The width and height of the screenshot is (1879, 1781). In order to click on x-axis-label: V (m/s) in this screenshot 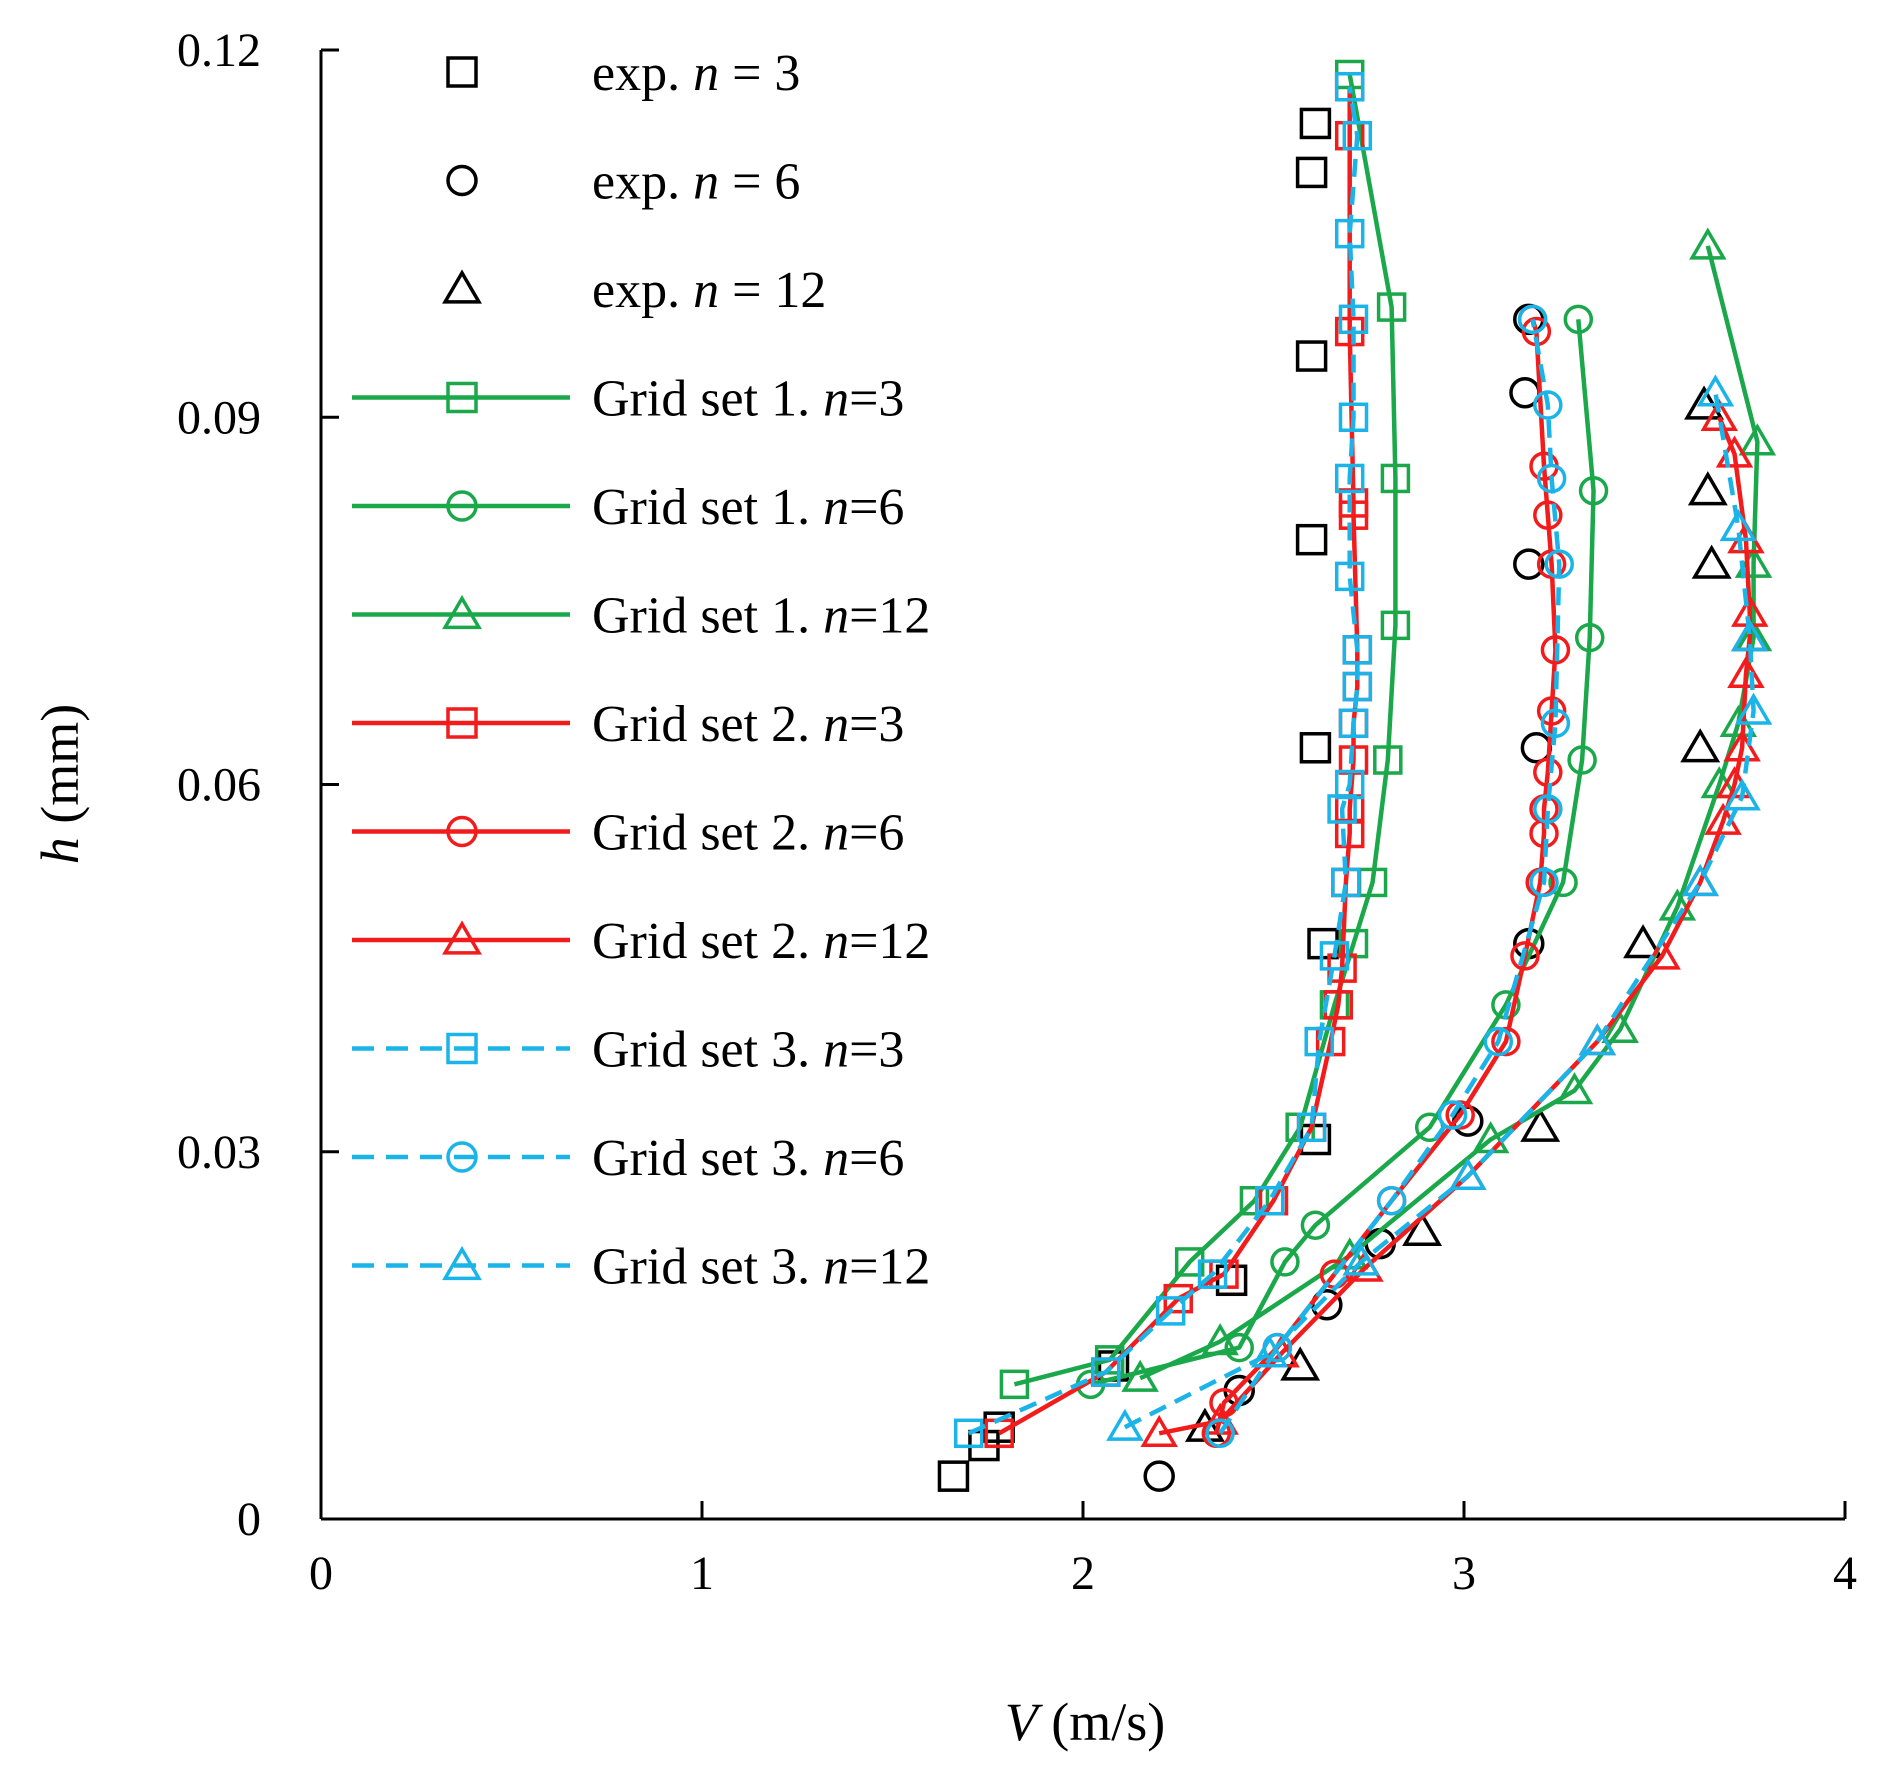, I will do `click(1085, 1722)`.